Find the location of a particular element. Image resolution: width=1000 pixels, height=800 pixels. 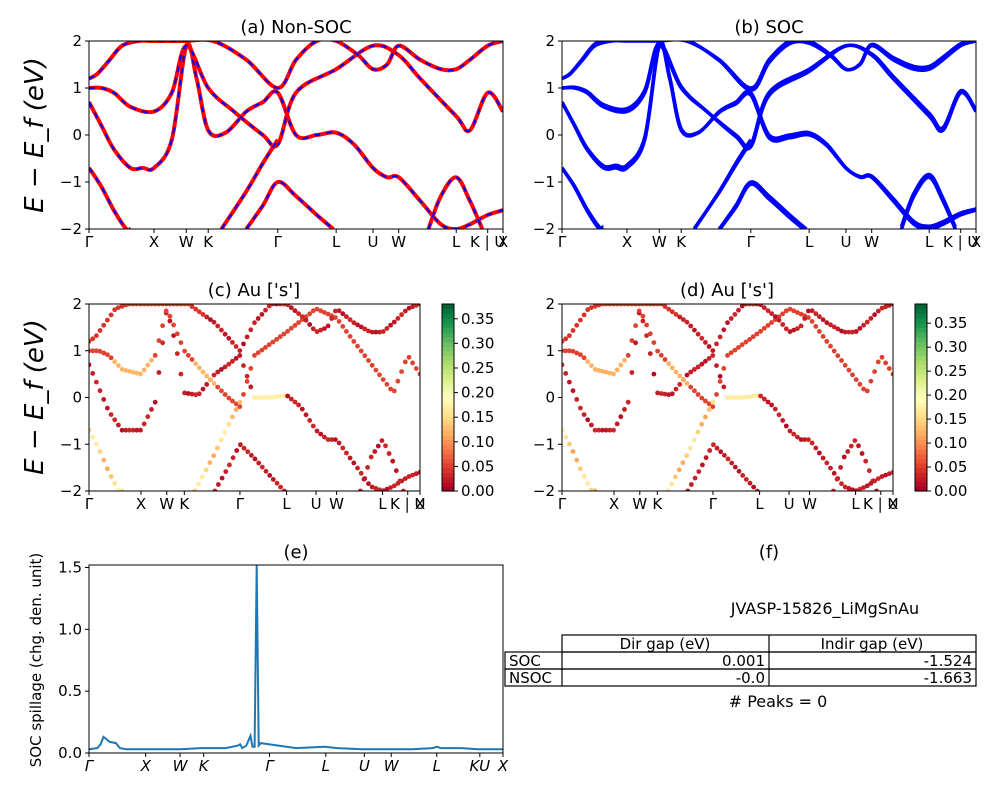

colorbar-tick-label: 0.00 is located at coordinates (477, 491).